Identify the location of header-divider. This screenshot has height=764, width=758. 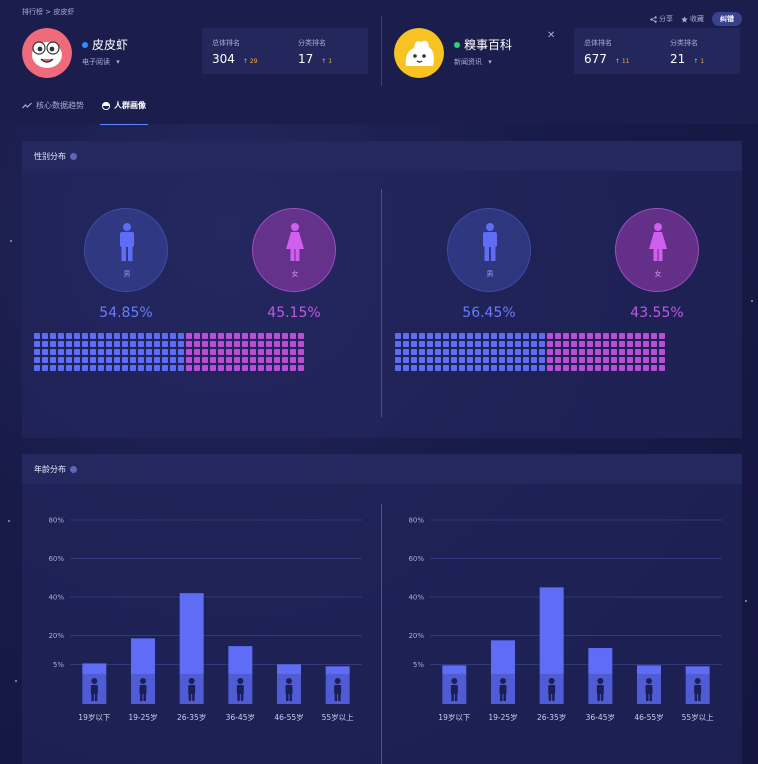
(381, 51).